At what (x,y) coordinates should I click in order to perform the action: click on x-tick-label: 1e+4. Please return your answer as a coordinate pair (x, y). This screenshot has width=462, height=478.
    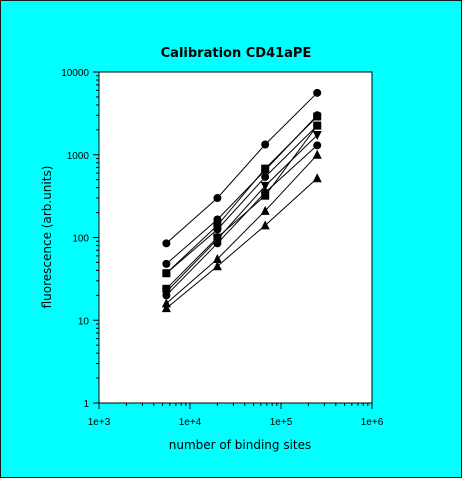
    Looking at the image, I should click on (190, 422).